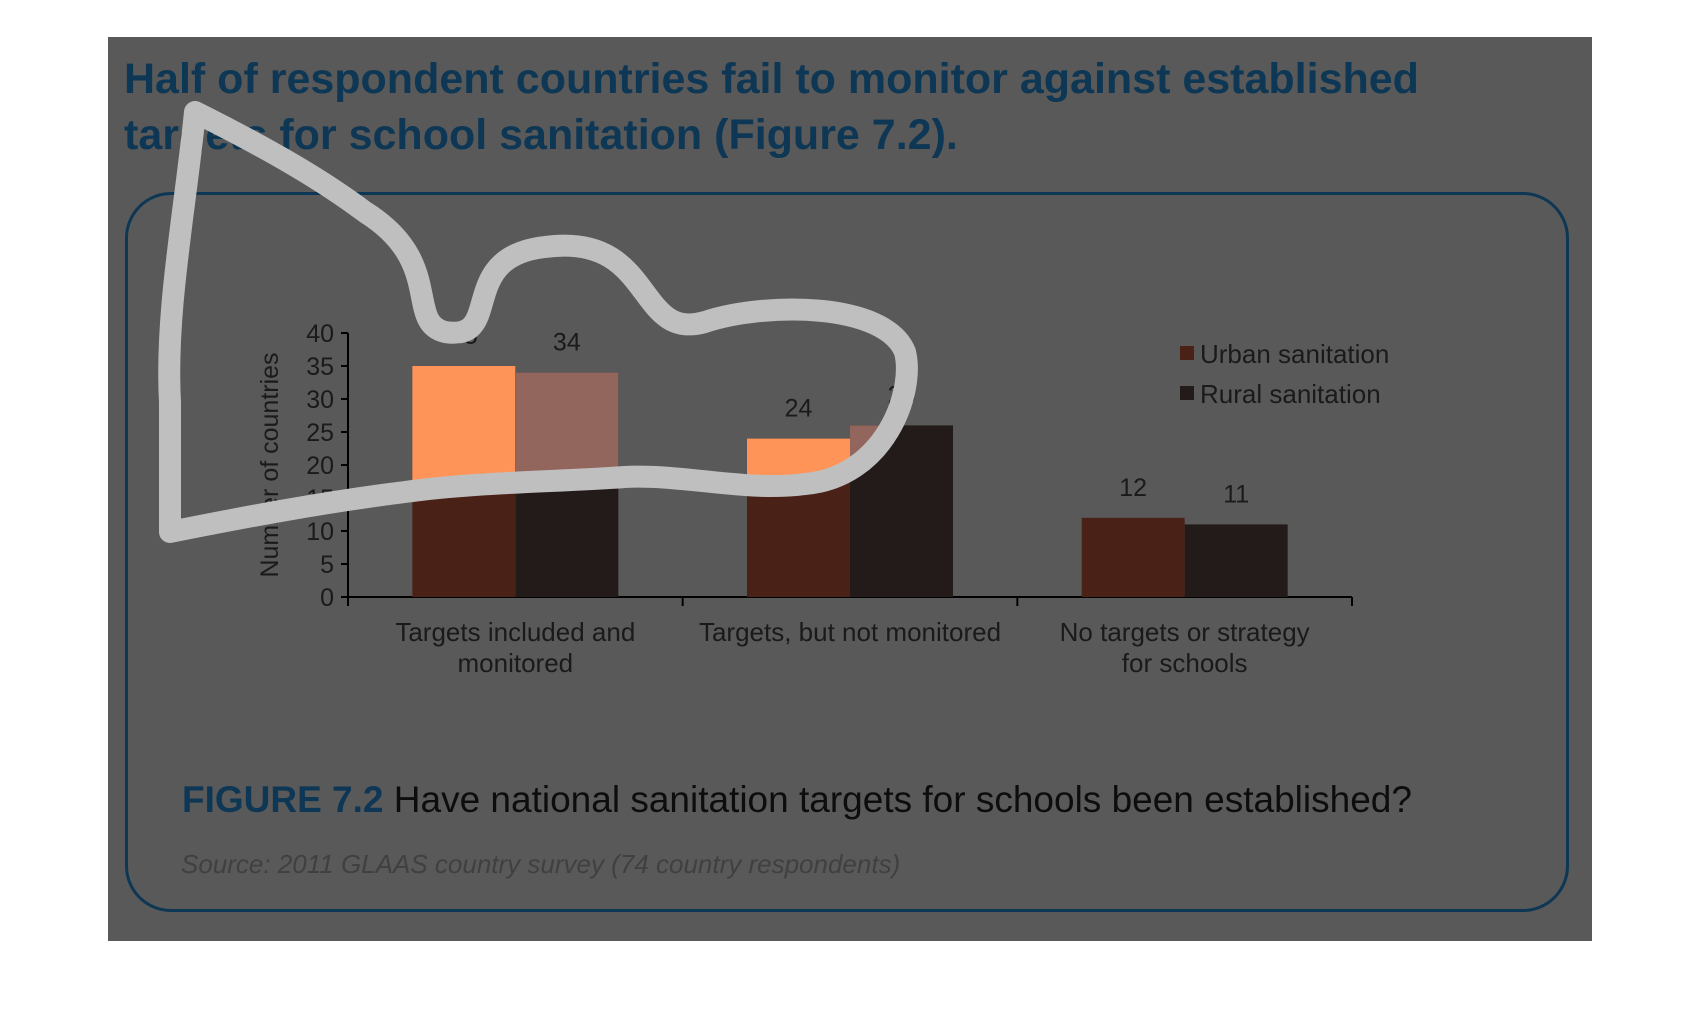 This screenshot has height=1032, width=1694. I want to click on y-tick-label: 30, so click(320, 400).